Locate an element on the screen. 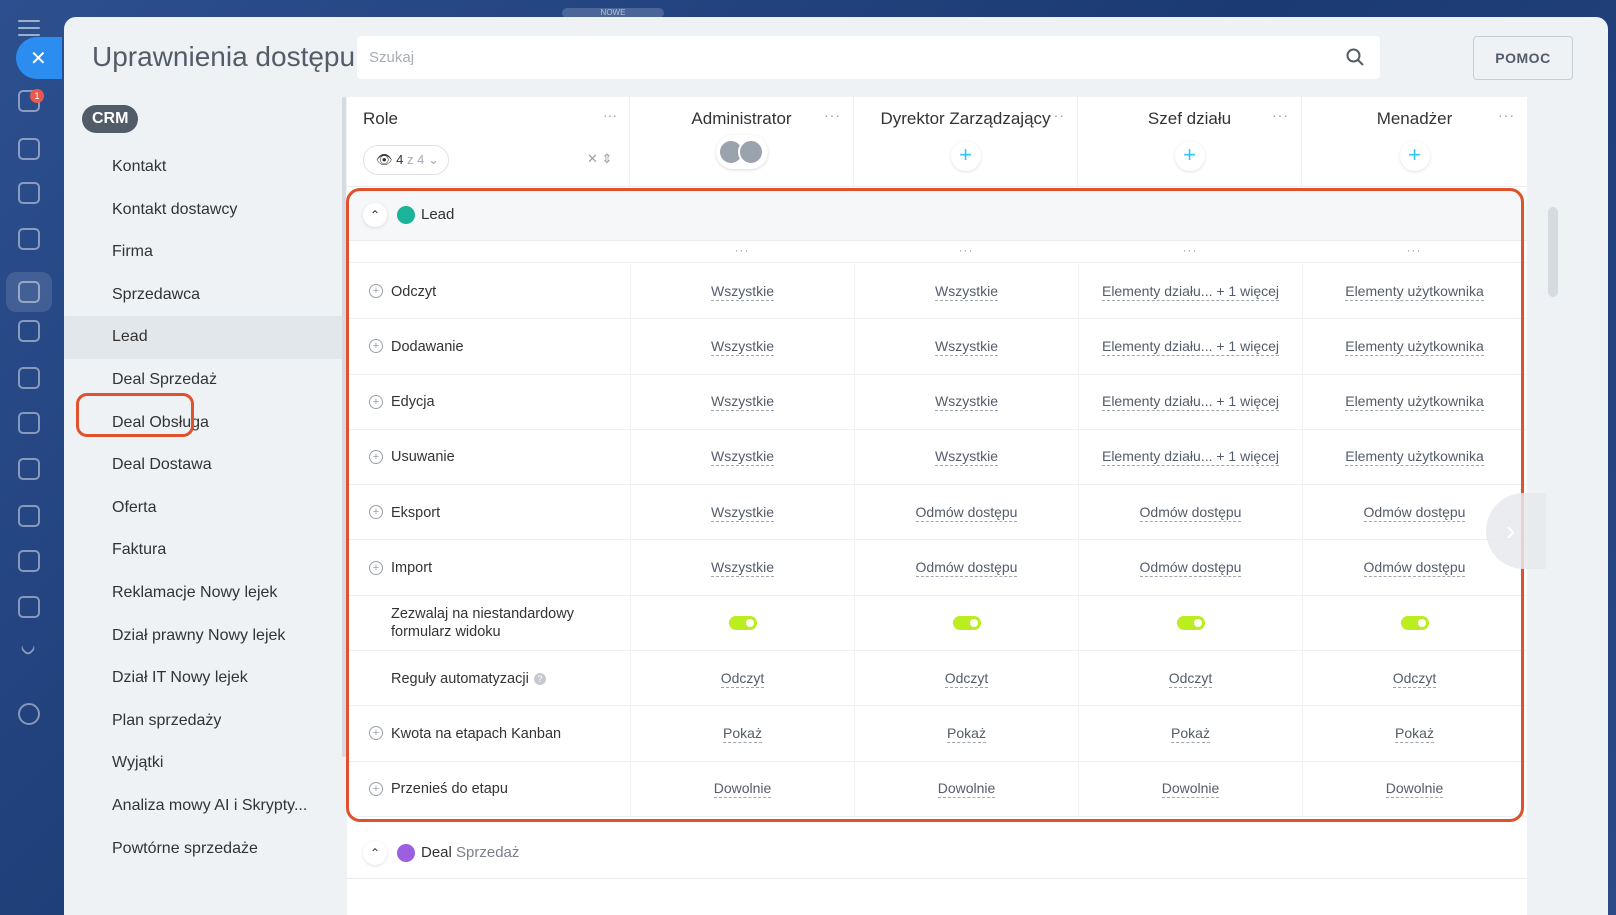  sidebar-item-wyjatki: Wyjątki is located at coordinates (138, 763).